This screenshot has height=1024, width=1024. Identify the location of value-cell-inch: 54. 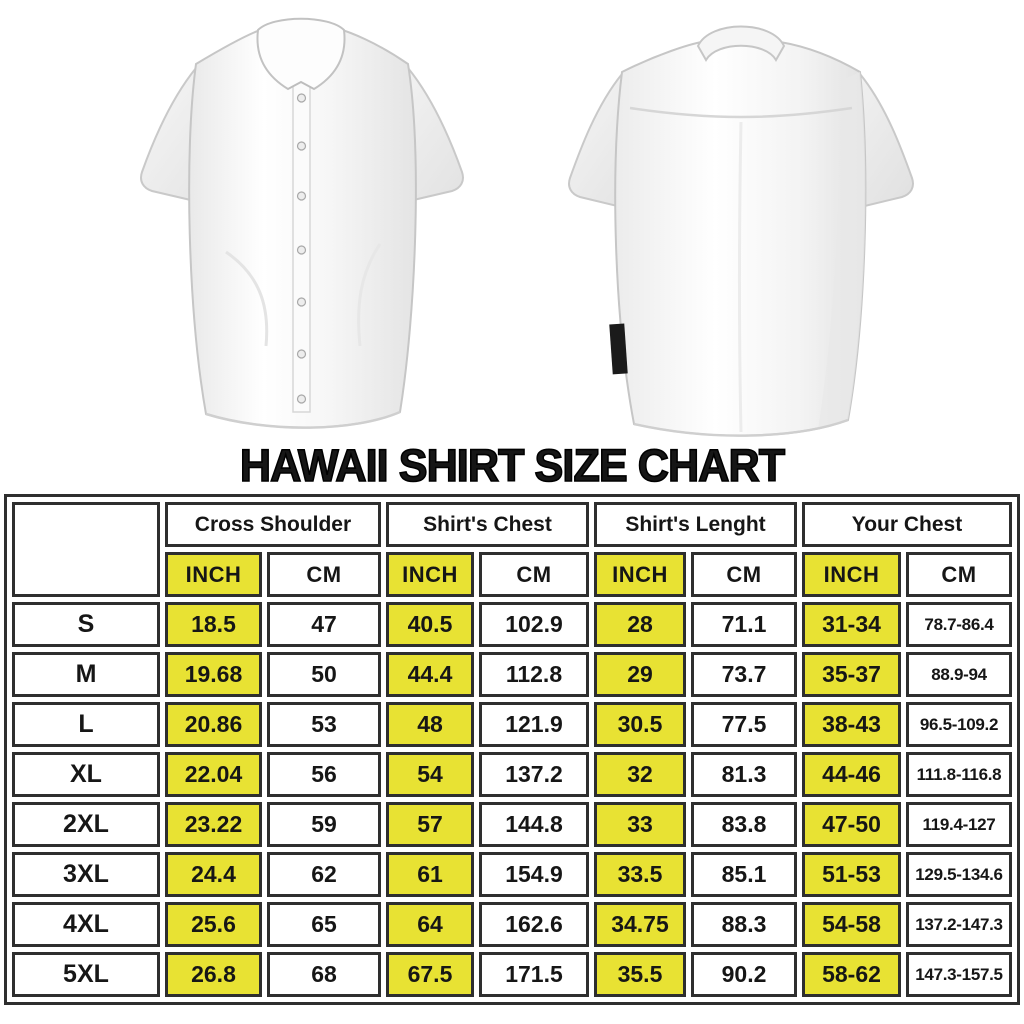
(429, 774).